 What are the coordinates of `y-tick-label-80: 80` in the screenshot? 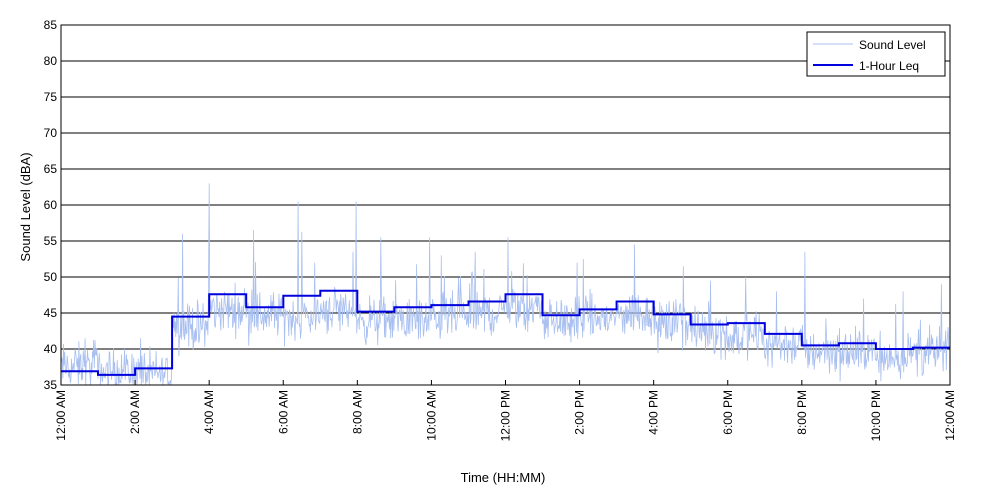 It's located at (51, 61).